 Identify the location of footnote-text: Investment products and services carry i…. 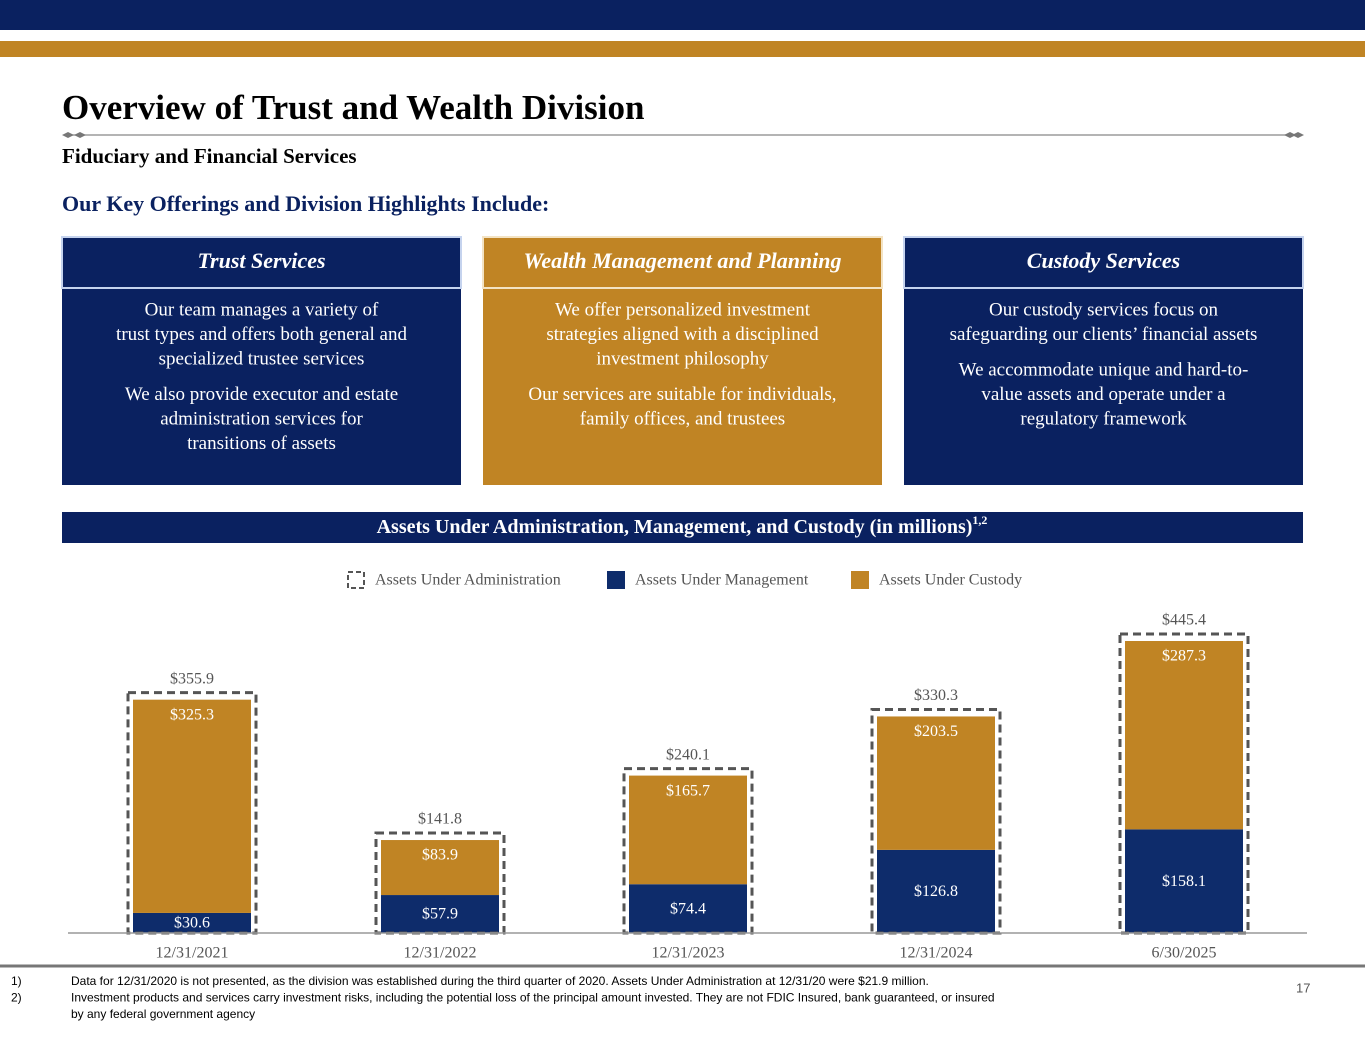
(533, 998).